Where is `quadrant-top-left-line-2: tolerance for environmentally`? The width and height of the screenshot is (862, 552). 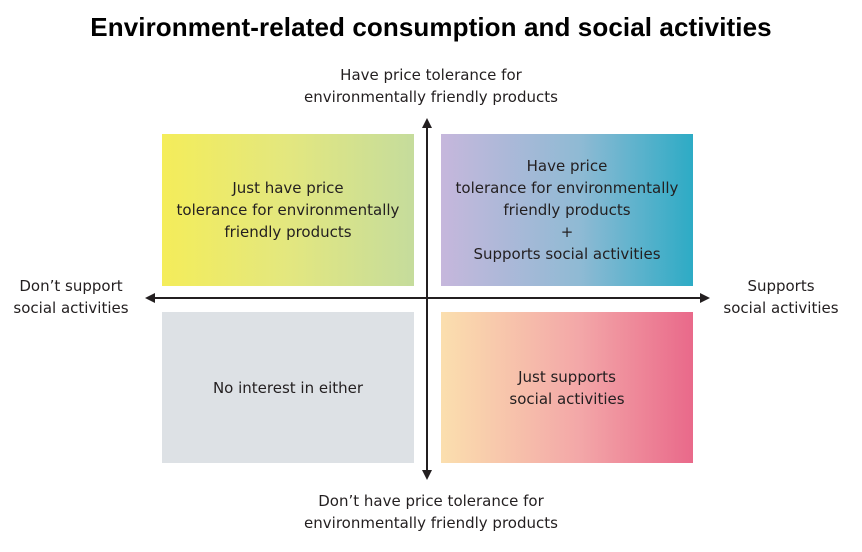
quadrant-top-left-line-2: tolerance for environmentally is located at coordinates (288, 210).